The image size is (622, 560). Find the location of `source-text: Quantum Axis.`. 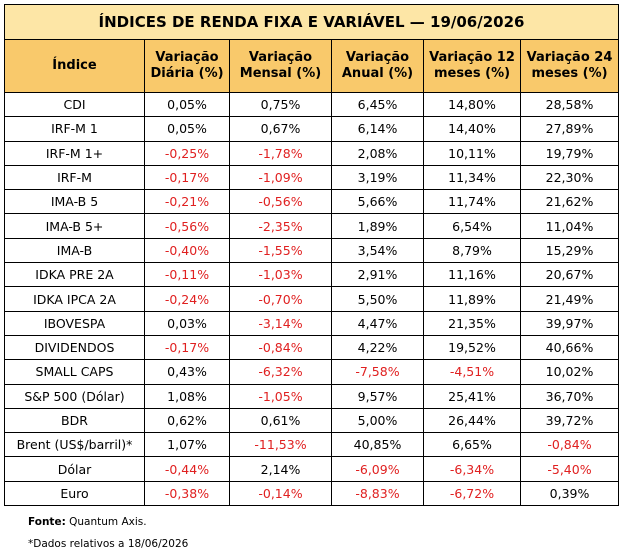

source-text: Quantum Axis. is located at coordinates (108, 522).